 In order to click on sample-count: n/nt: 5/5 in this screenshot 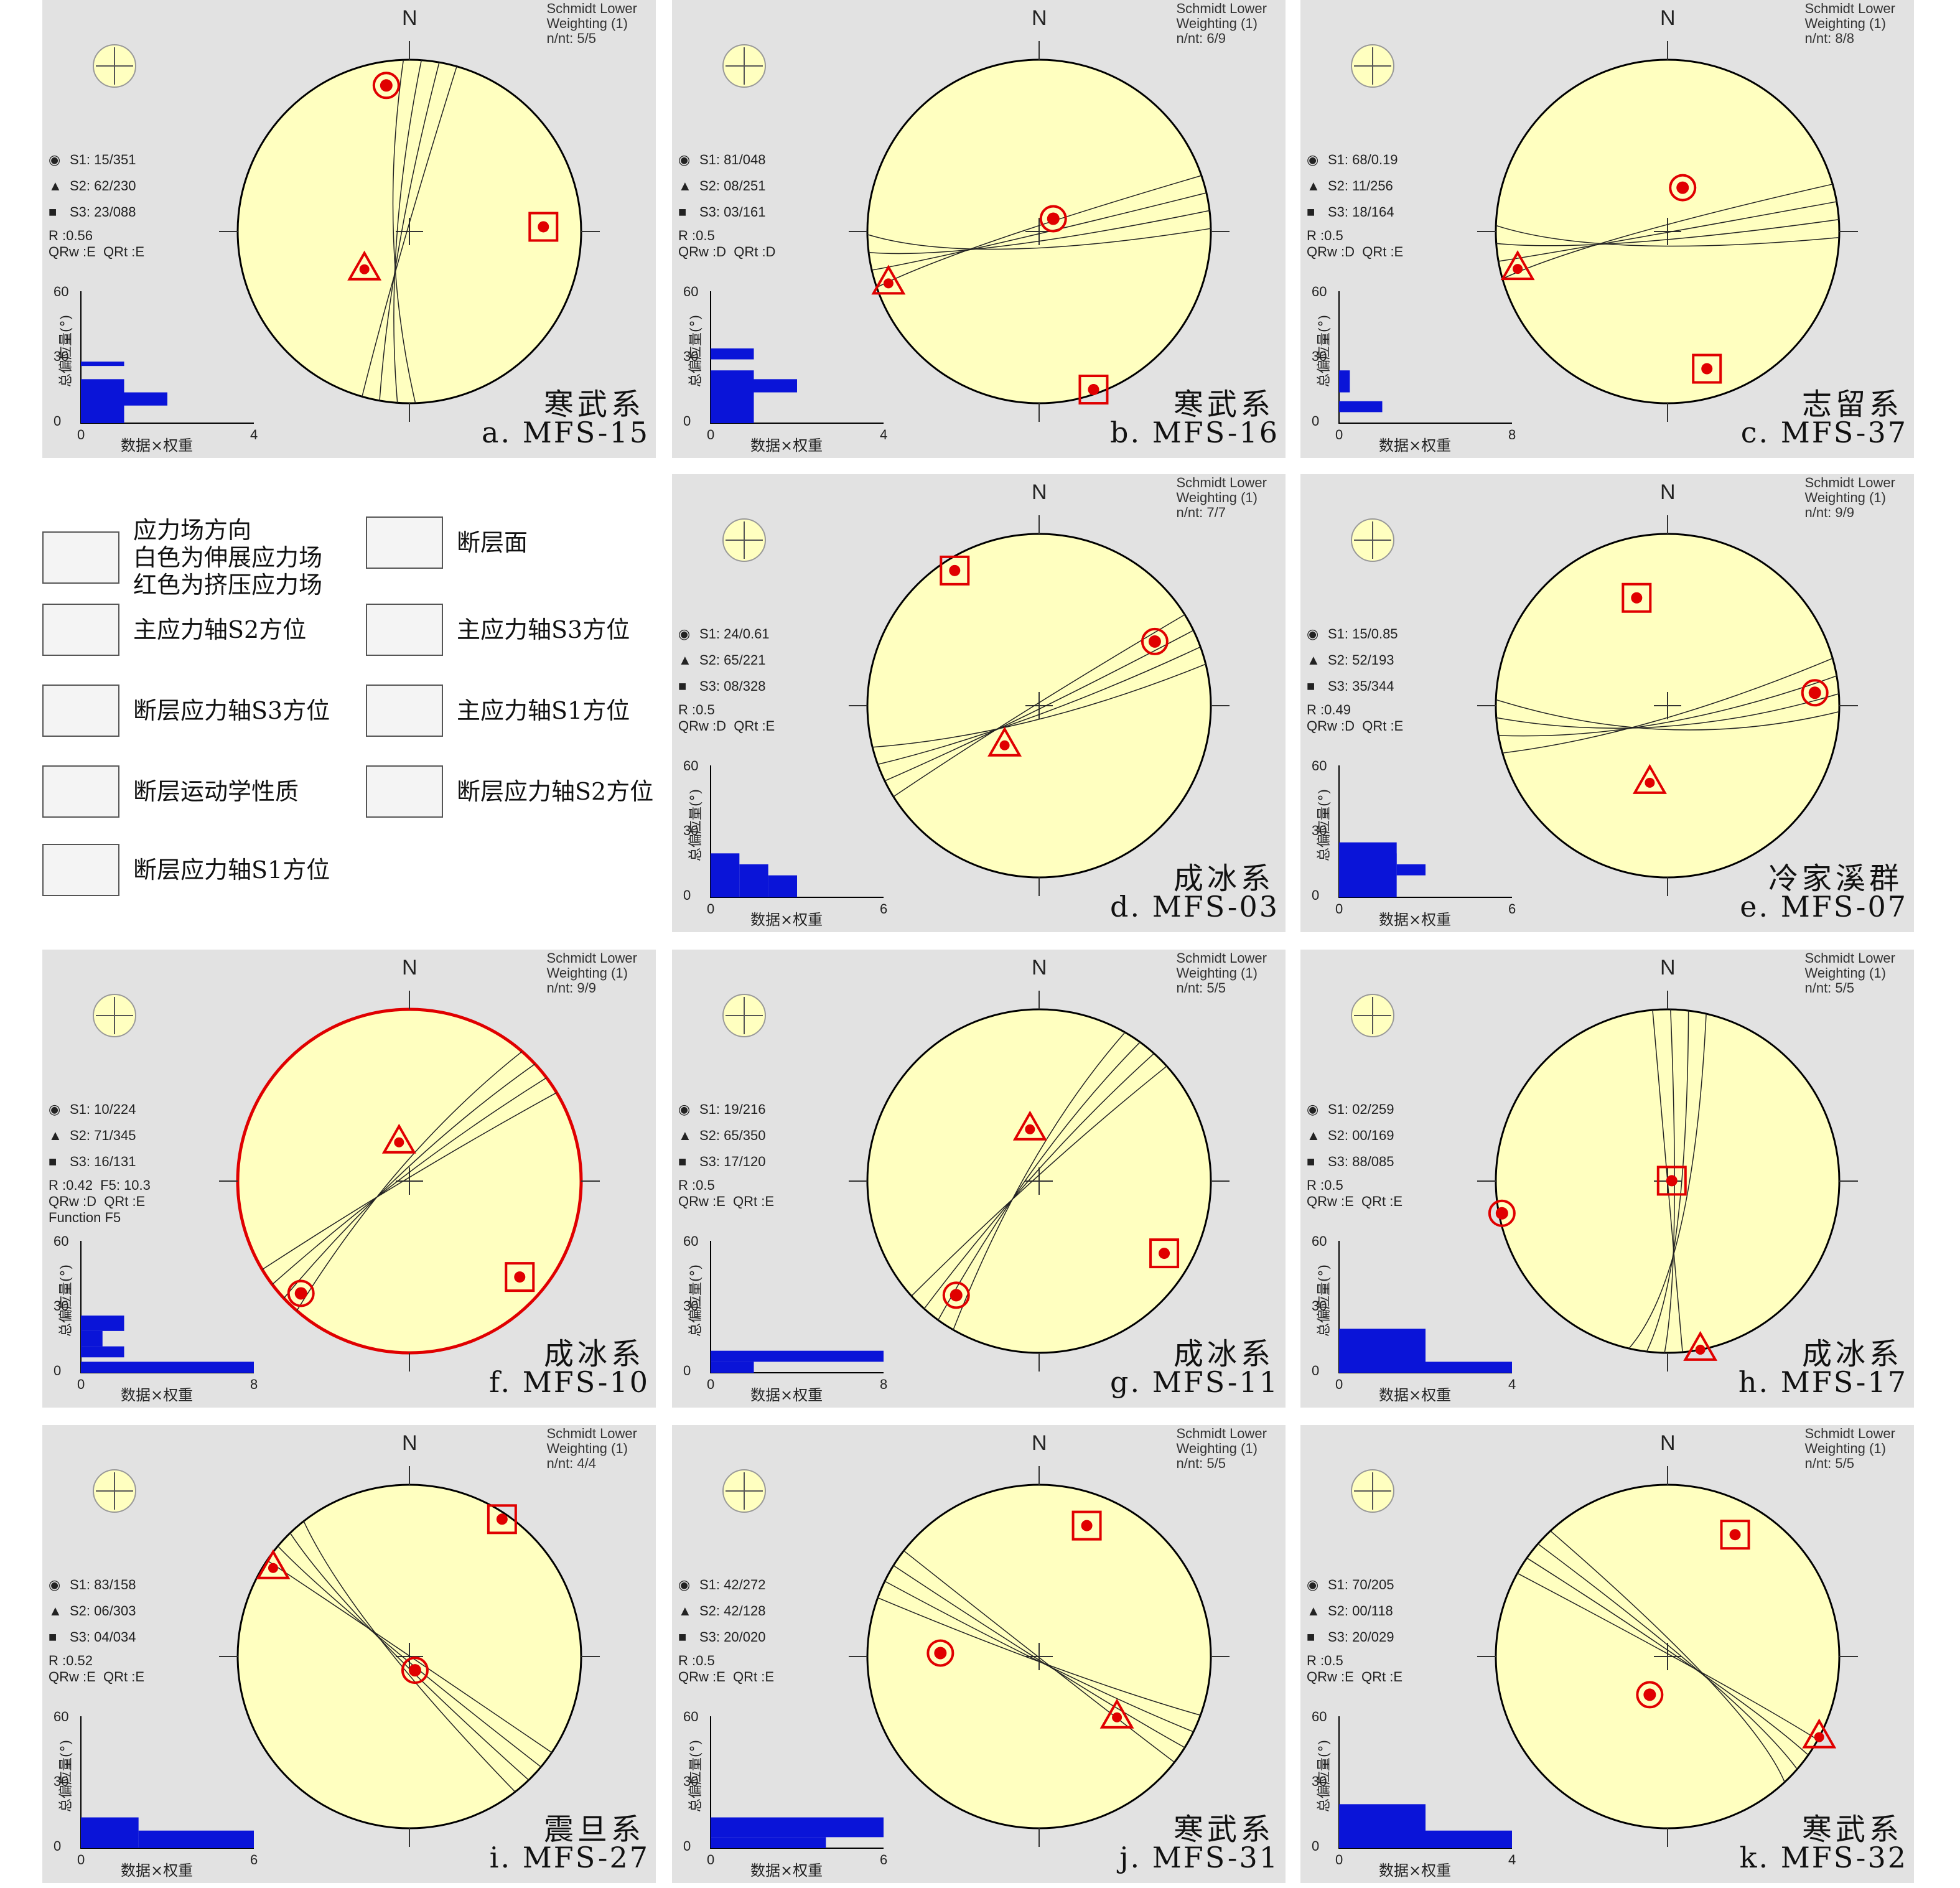, I will do `click(571, 38)`.